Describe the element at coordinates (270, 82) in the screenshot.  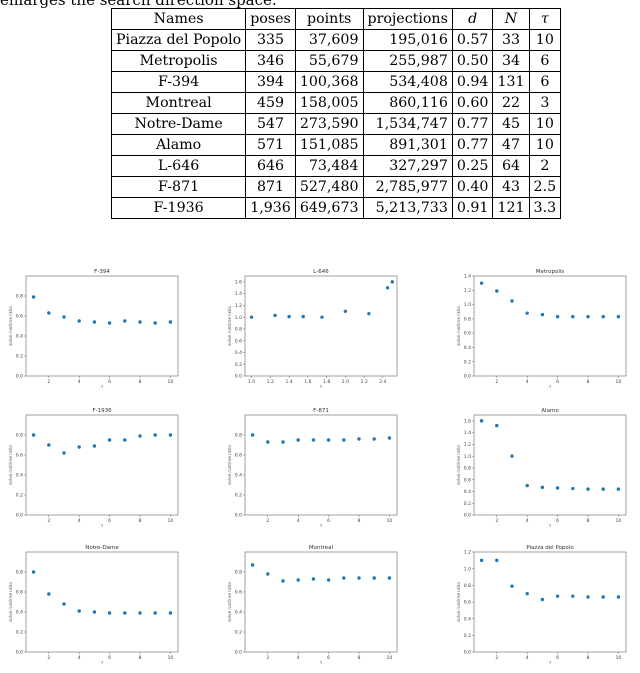
I see `table-cell: 394` at that location.